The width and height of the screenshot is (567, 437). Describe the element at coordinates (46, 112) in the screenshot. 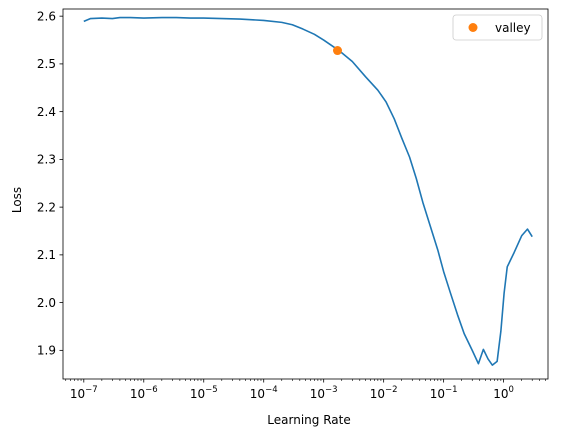

I see `y-tick-label: 2.4` at that location.